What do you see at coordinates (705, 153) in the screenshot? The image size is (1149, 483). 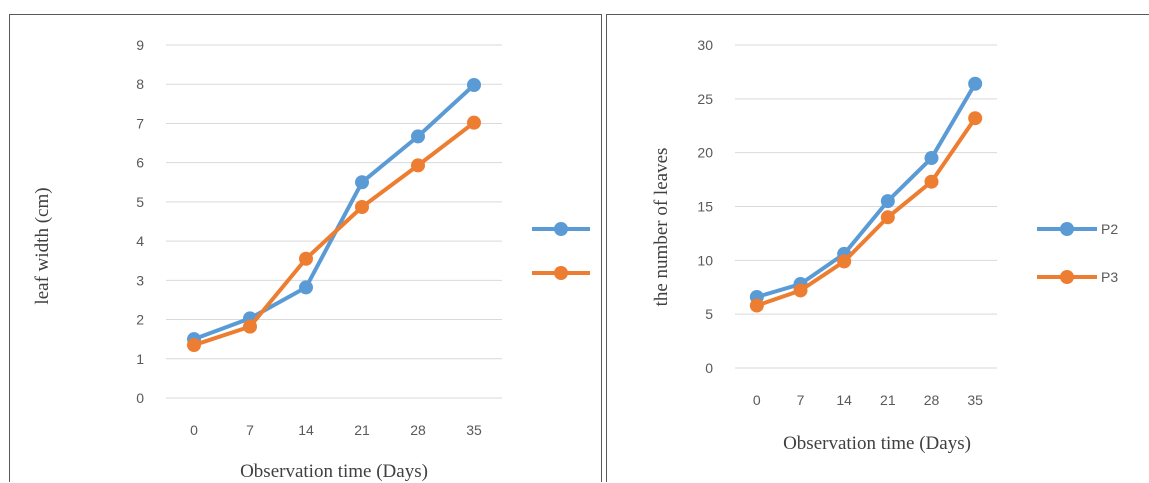 I see `y-tick-label: 20` at bounding box center [705, 153].